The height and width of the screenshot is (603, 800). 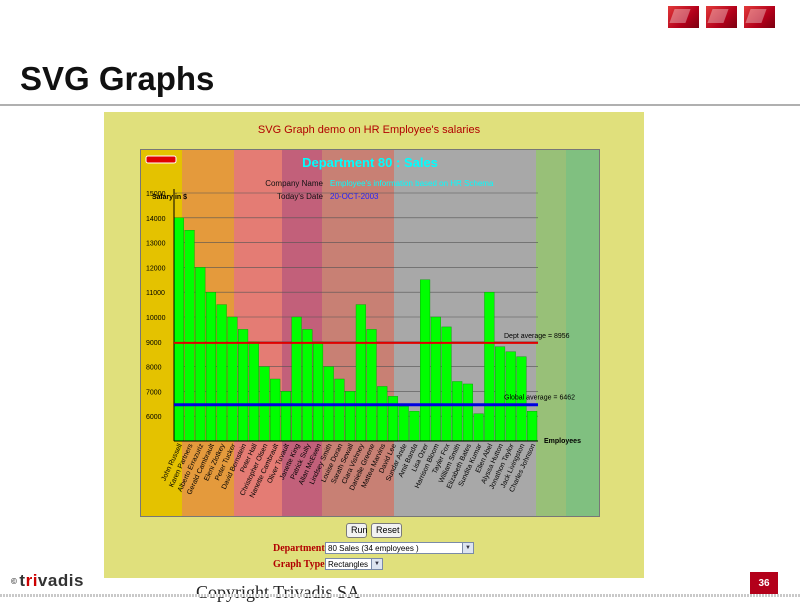 I want to click on run-button: Run, so click(x=357, y=530).